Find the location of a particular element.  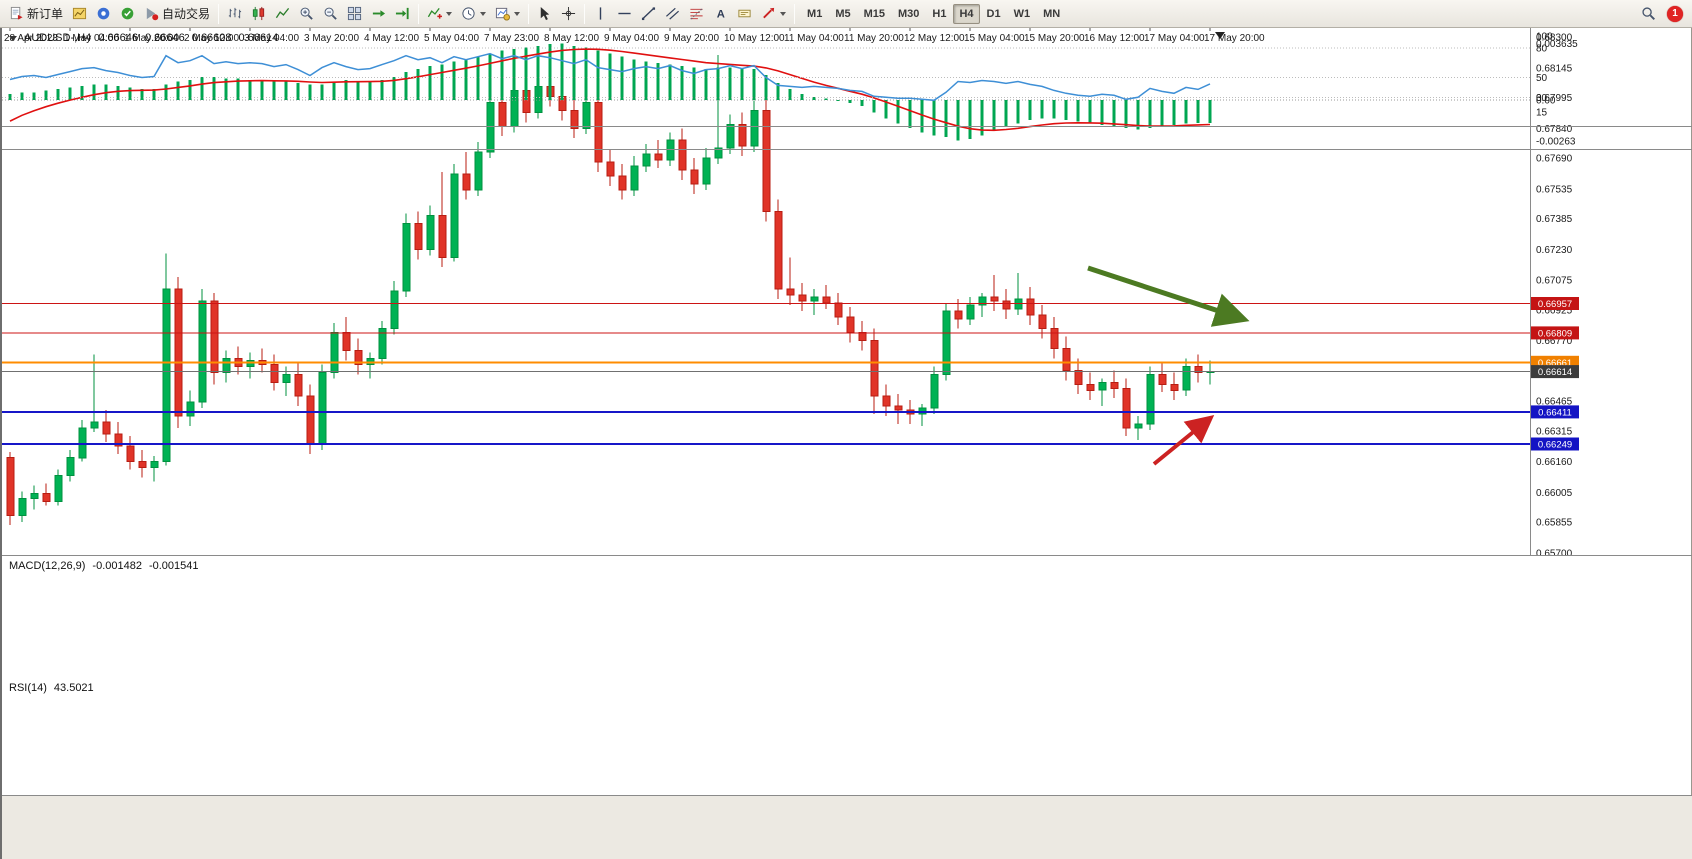

indicators-button is located at coordinates (439, 13).